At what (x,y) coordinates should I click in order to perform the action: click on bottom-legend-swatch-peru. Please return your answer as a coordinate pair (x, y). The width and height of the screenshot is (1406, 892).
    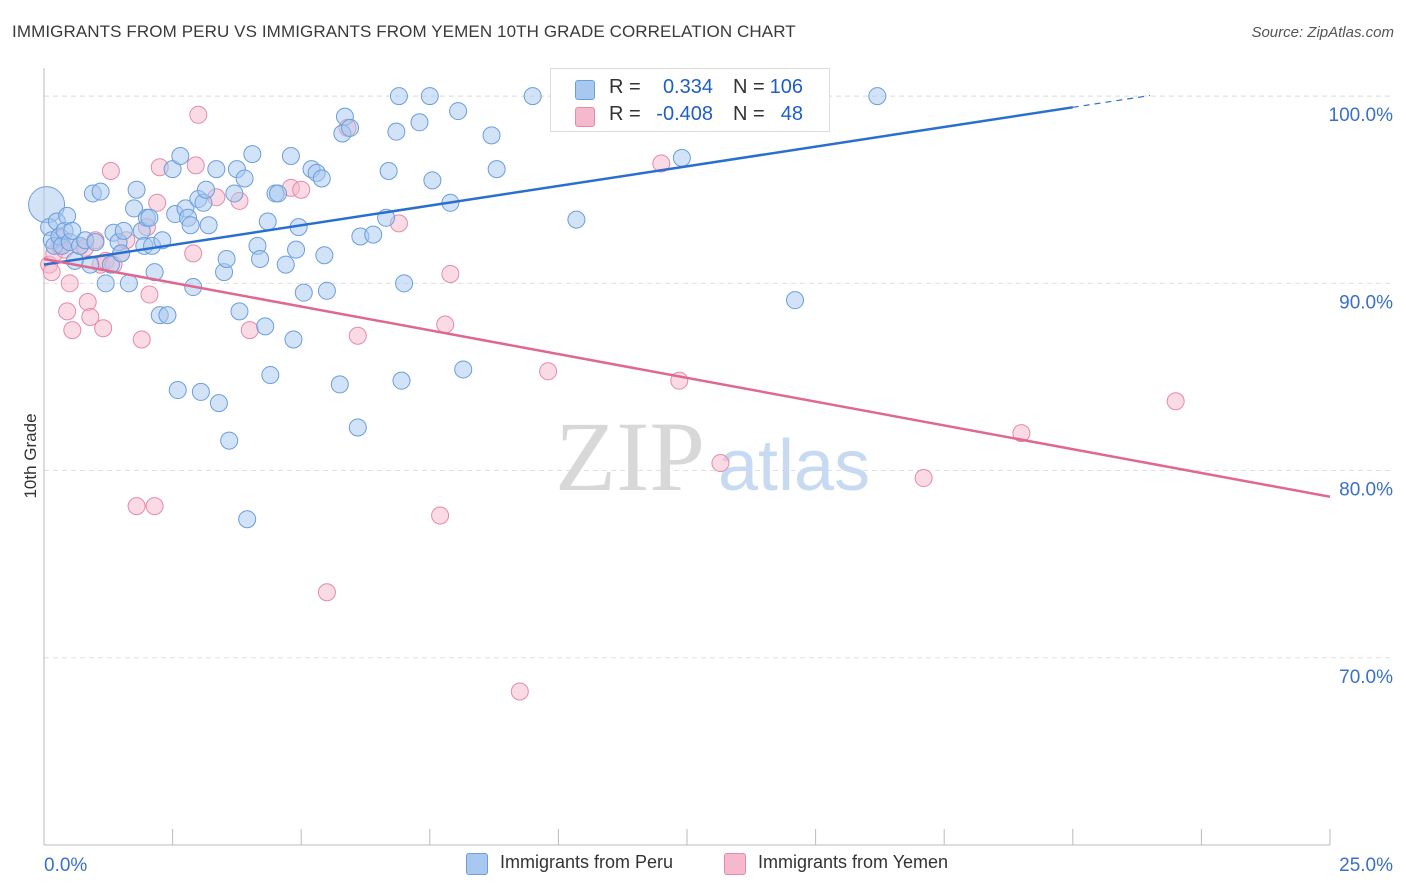
    Looking at the image, I should click on (477, 864).